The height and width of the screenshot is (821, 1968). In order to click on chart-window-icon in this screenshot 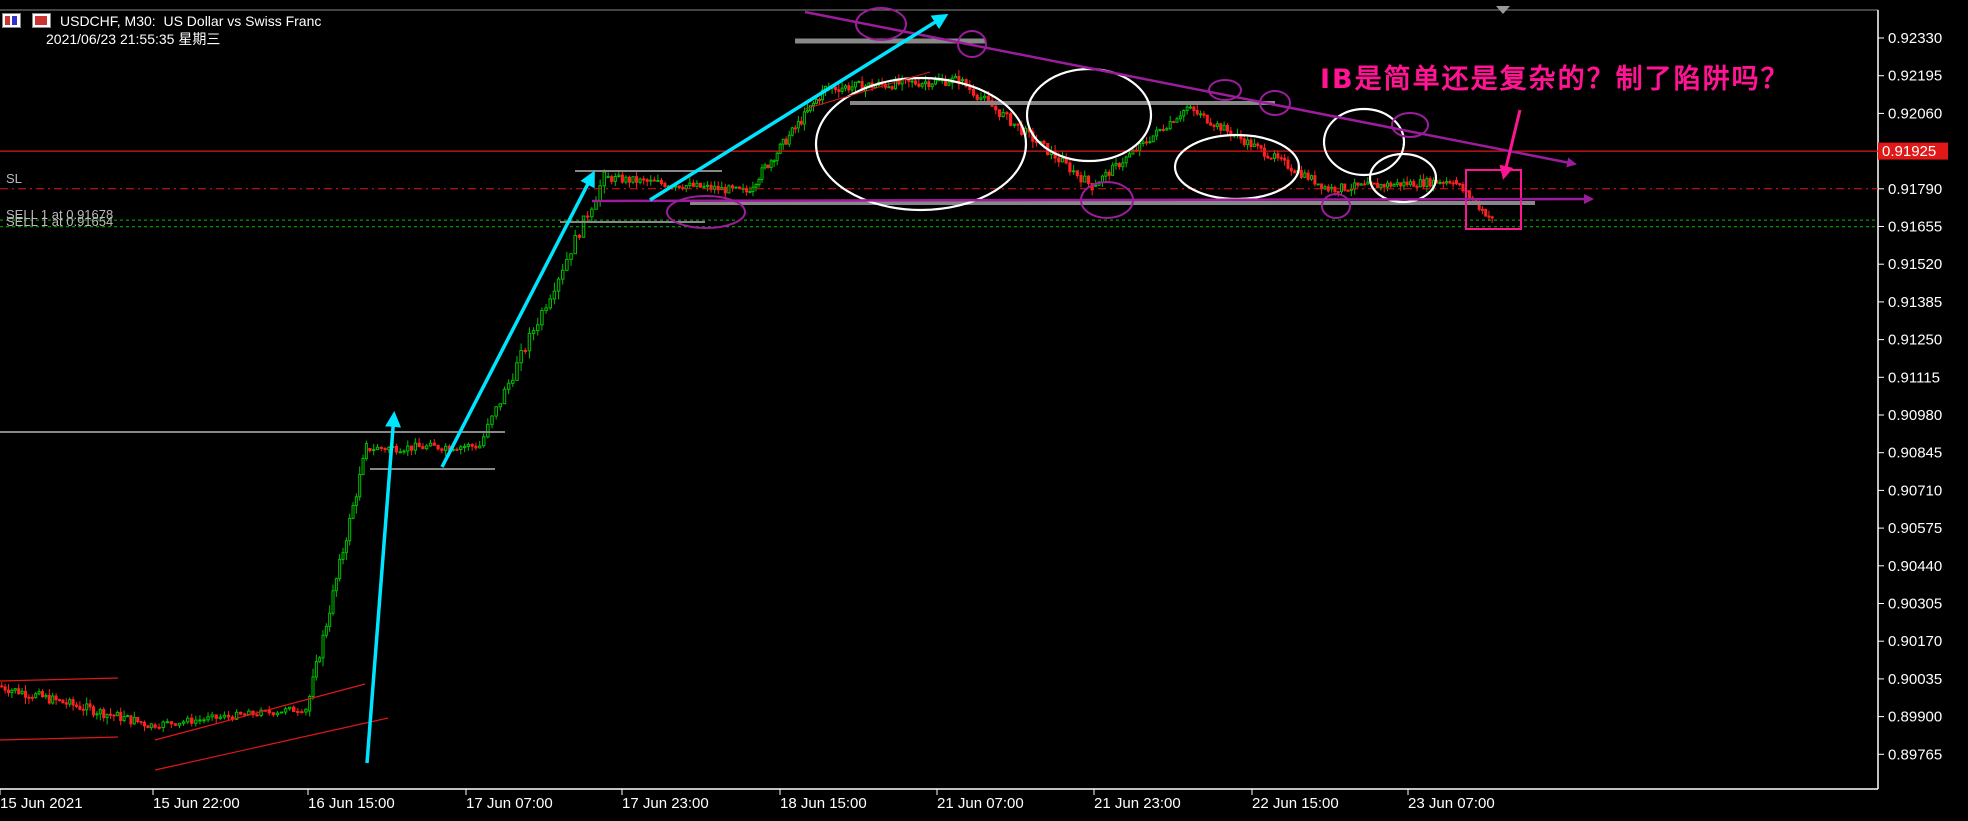, I will do `click(11, 20)`.